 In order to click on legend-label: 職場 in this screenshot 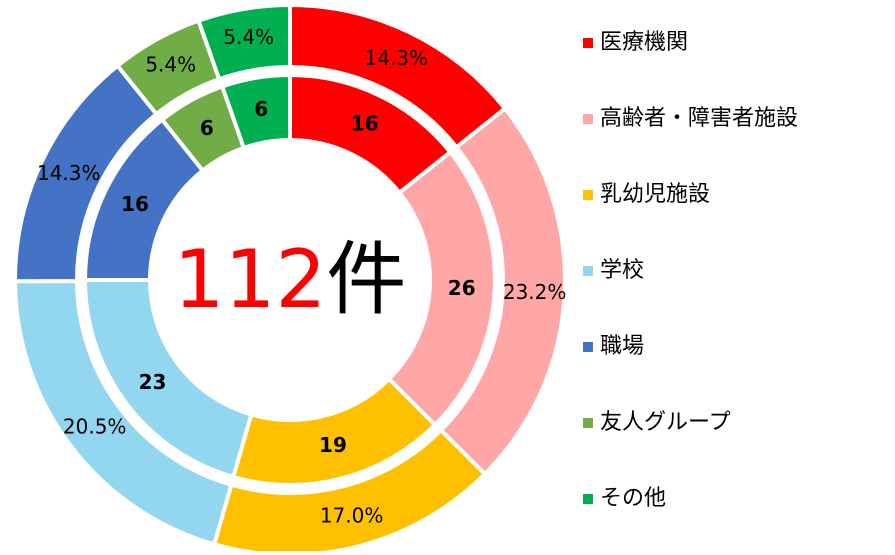, I will do `click(622, 346)`.